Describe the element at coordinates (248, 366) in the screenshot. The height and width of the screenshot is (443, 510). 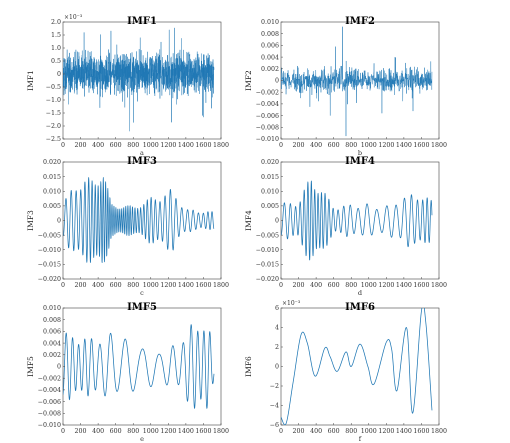
I see `y-axis-label: IMF6` at that location.